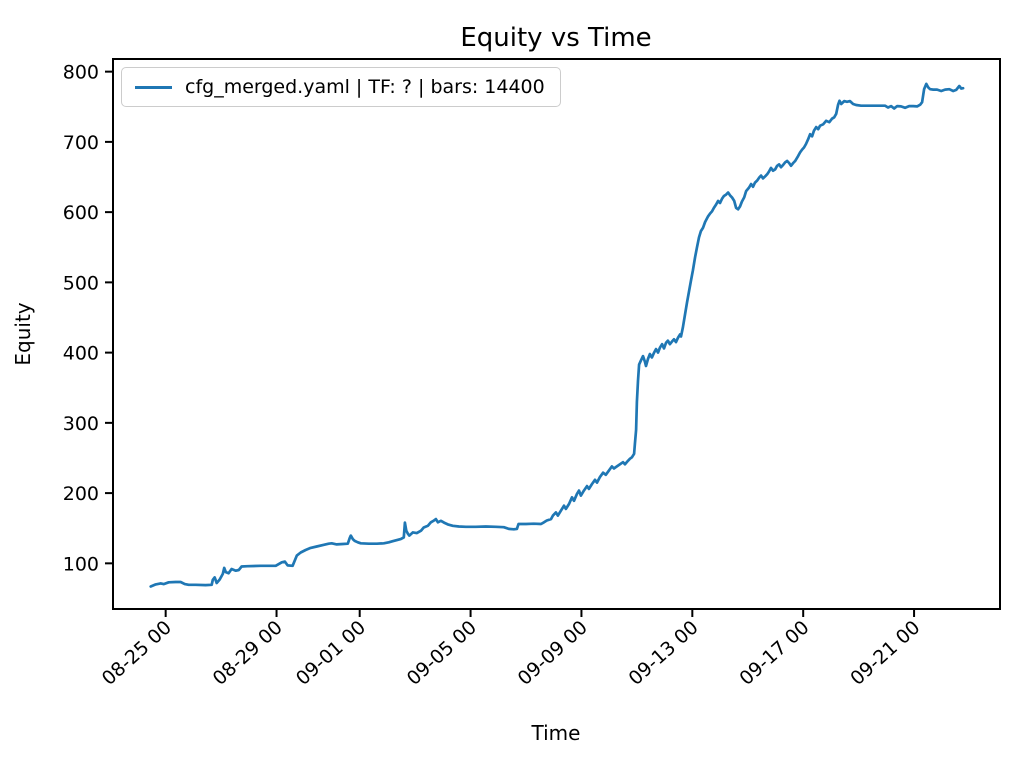  What do you see at coordinates (23, 333) in the screenshot?
I see `y-axis-label: Equity` at bounding box center [23, 333].